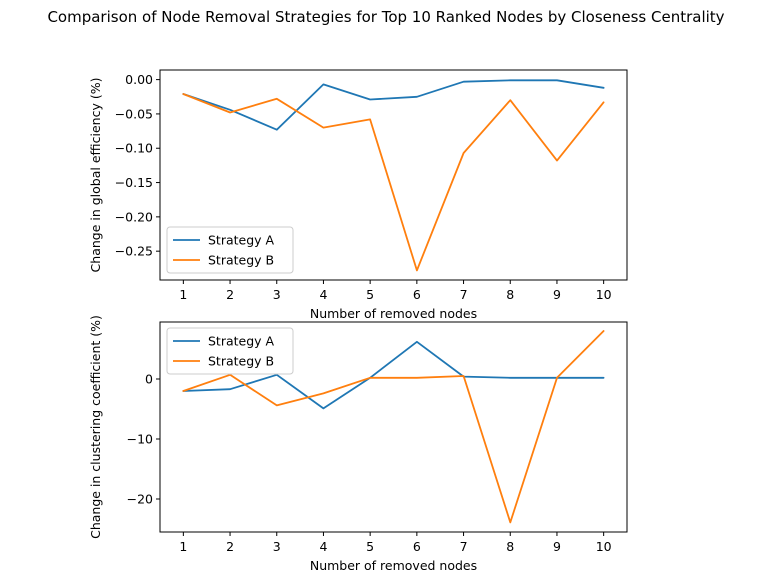 The image size is (772, 585). Describe the element at coordinates (149, 379) in the screenshot. I see `y-tick-label: 0` at that location.